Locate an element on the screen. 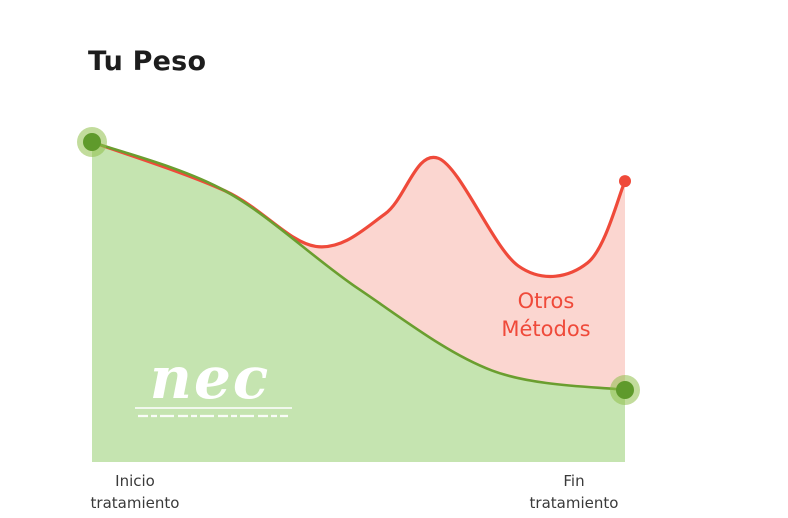 The width and height of the screenshot is (788, 518). start-point-marker is located at coordinates (92, 142).